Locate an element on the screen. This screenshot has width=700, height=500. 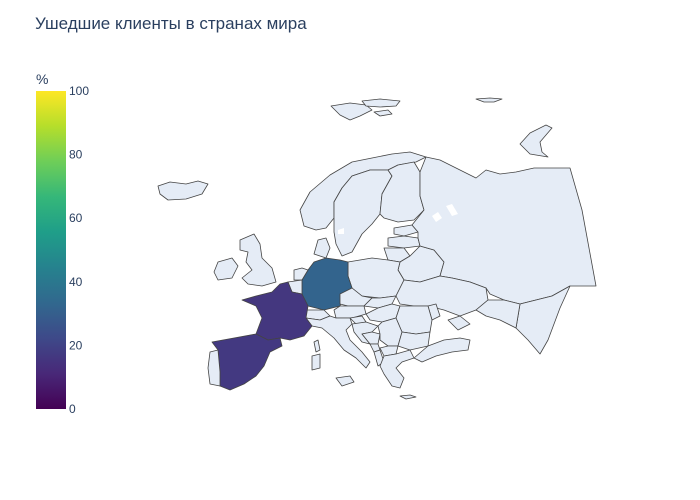
country-estonia is located at coordinates (406, 230).